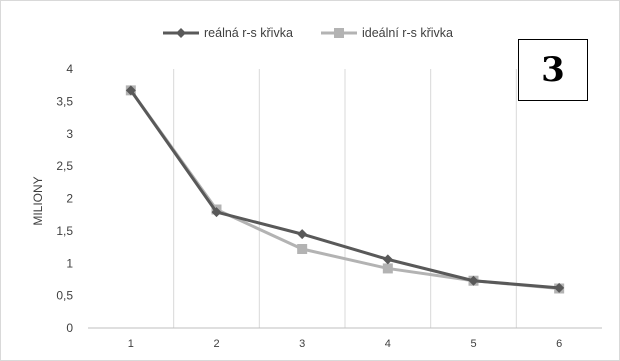 The width and height of the screenshot is (620, 361). What do you see at coordinates (64, 231) in the screenshot?
I see `y-tick-label: 1,5` at bounding box center [64, 231].